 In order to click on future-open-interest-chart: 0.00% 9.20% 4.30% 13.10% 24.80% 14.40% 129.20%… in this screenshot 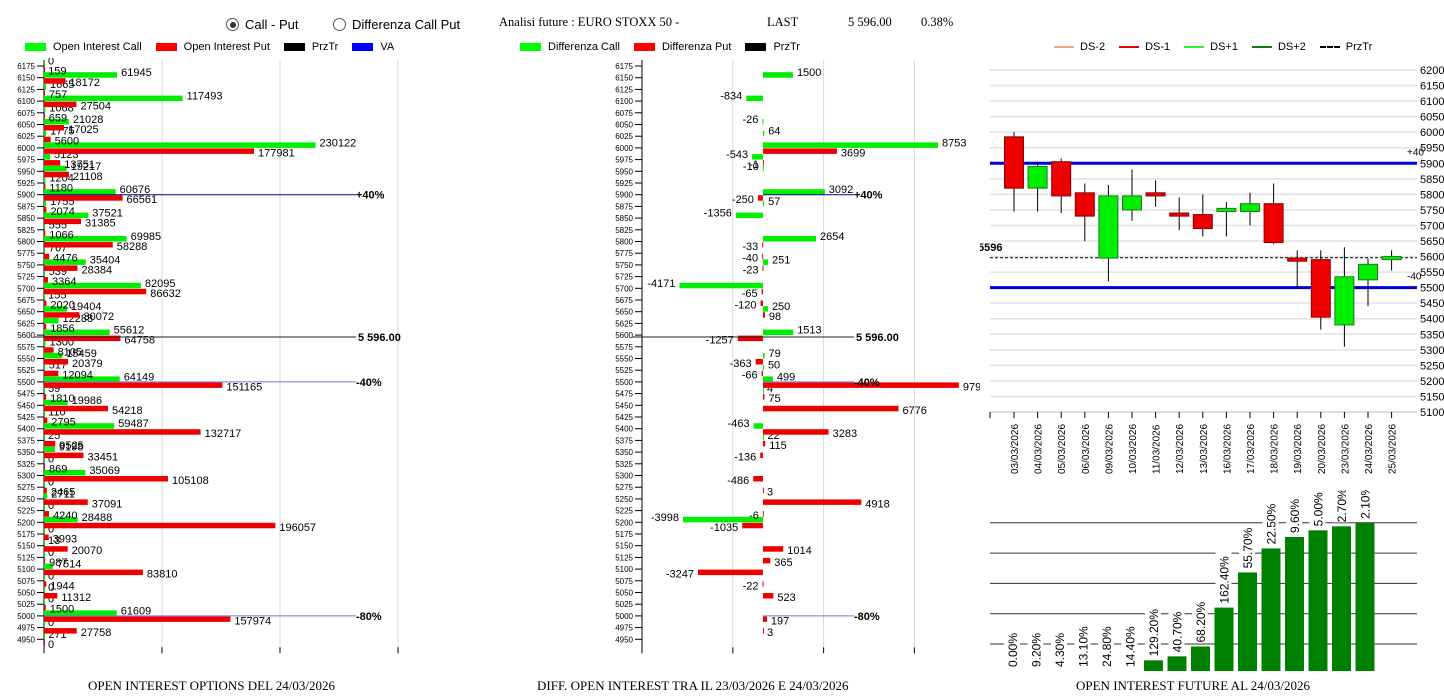, I will do `click(1203, 580)`.